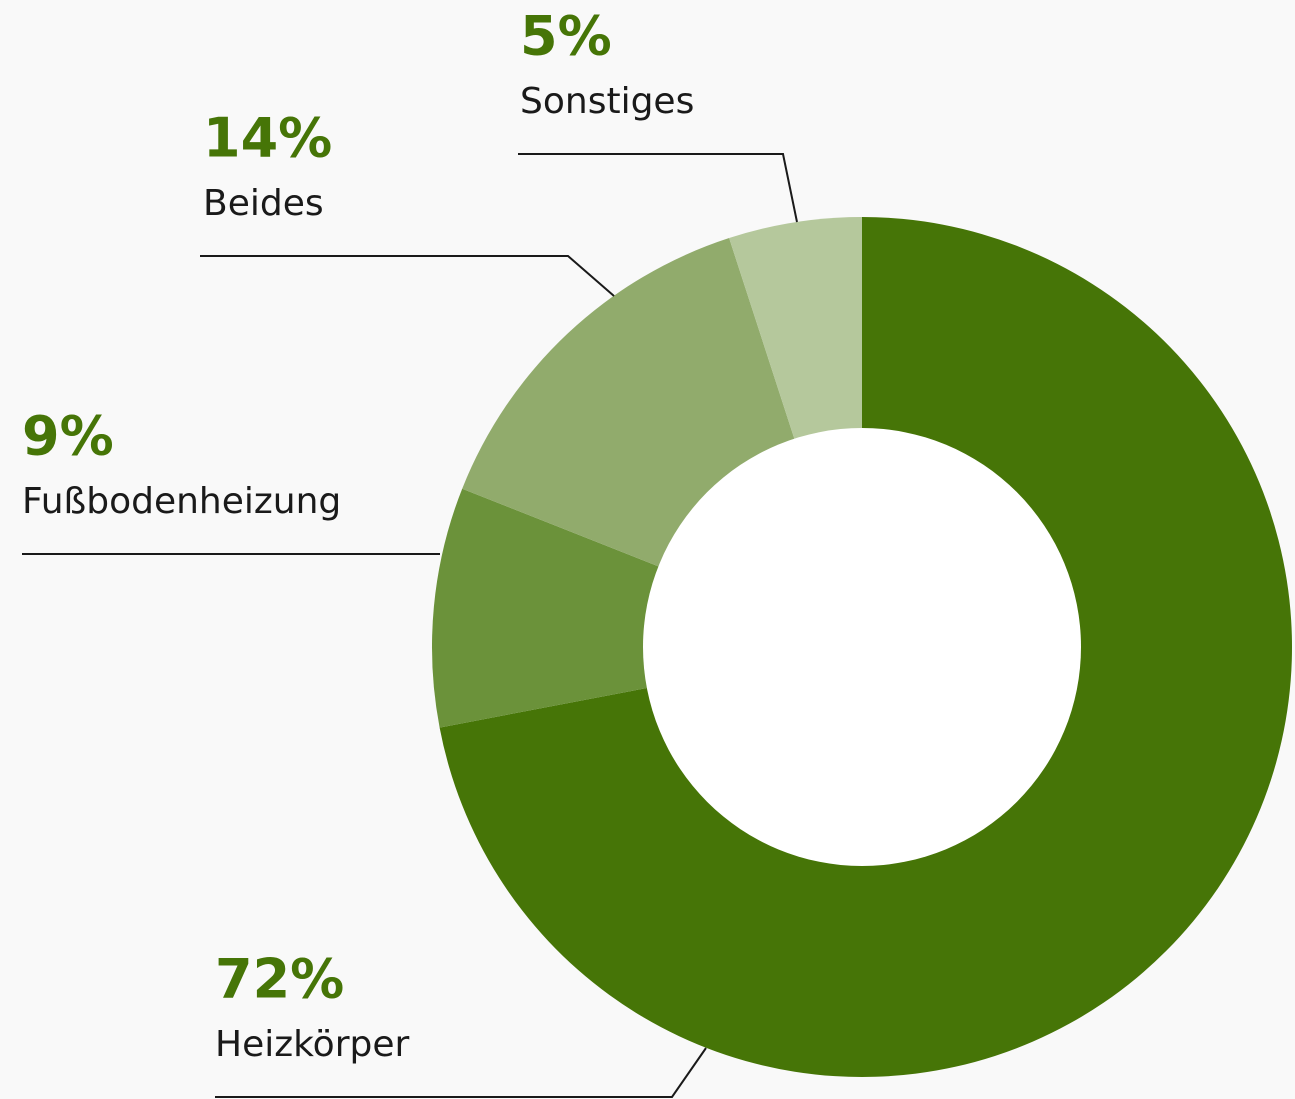 This screenshot has height=1099, width=1295. What do you see at coordinates (267, 138) in the screenshot?
I see `value-label: 14%` at bounding box center [267, 138].